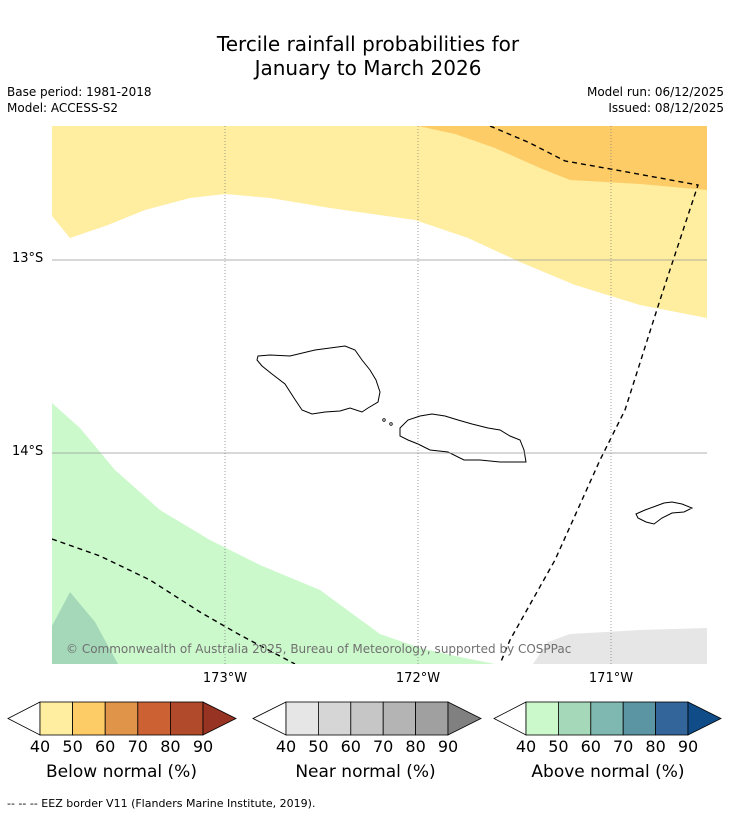 This screenshot has width=736, height=816. Describe the element at coordinates (225, 678) in the screenshot. I see `lon-label-173w: 173°W` at that location.